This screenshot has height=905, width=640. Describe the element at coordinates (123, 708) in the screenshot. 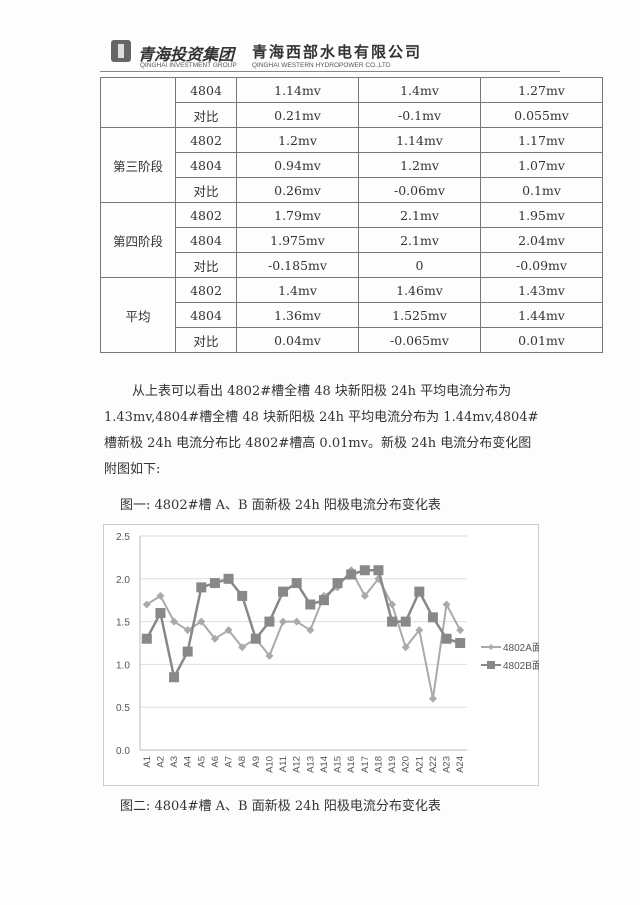

I see `y-tick-label: 0.5` at that location.